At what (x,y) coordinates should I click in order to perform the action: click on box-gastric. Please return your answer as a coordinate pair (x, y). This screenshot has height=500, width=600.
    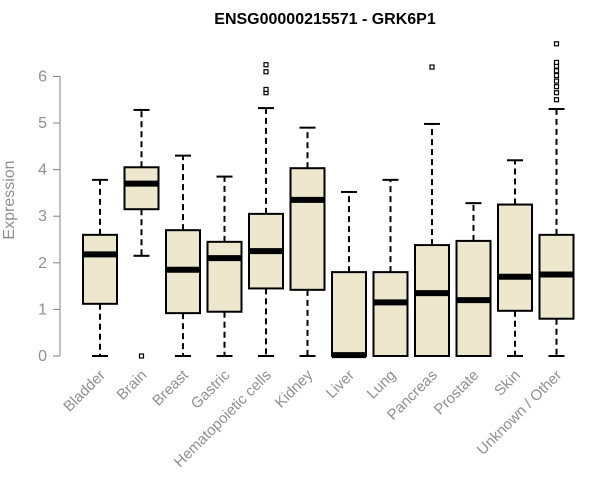
    Looking at the image, I should click on (224, 266).